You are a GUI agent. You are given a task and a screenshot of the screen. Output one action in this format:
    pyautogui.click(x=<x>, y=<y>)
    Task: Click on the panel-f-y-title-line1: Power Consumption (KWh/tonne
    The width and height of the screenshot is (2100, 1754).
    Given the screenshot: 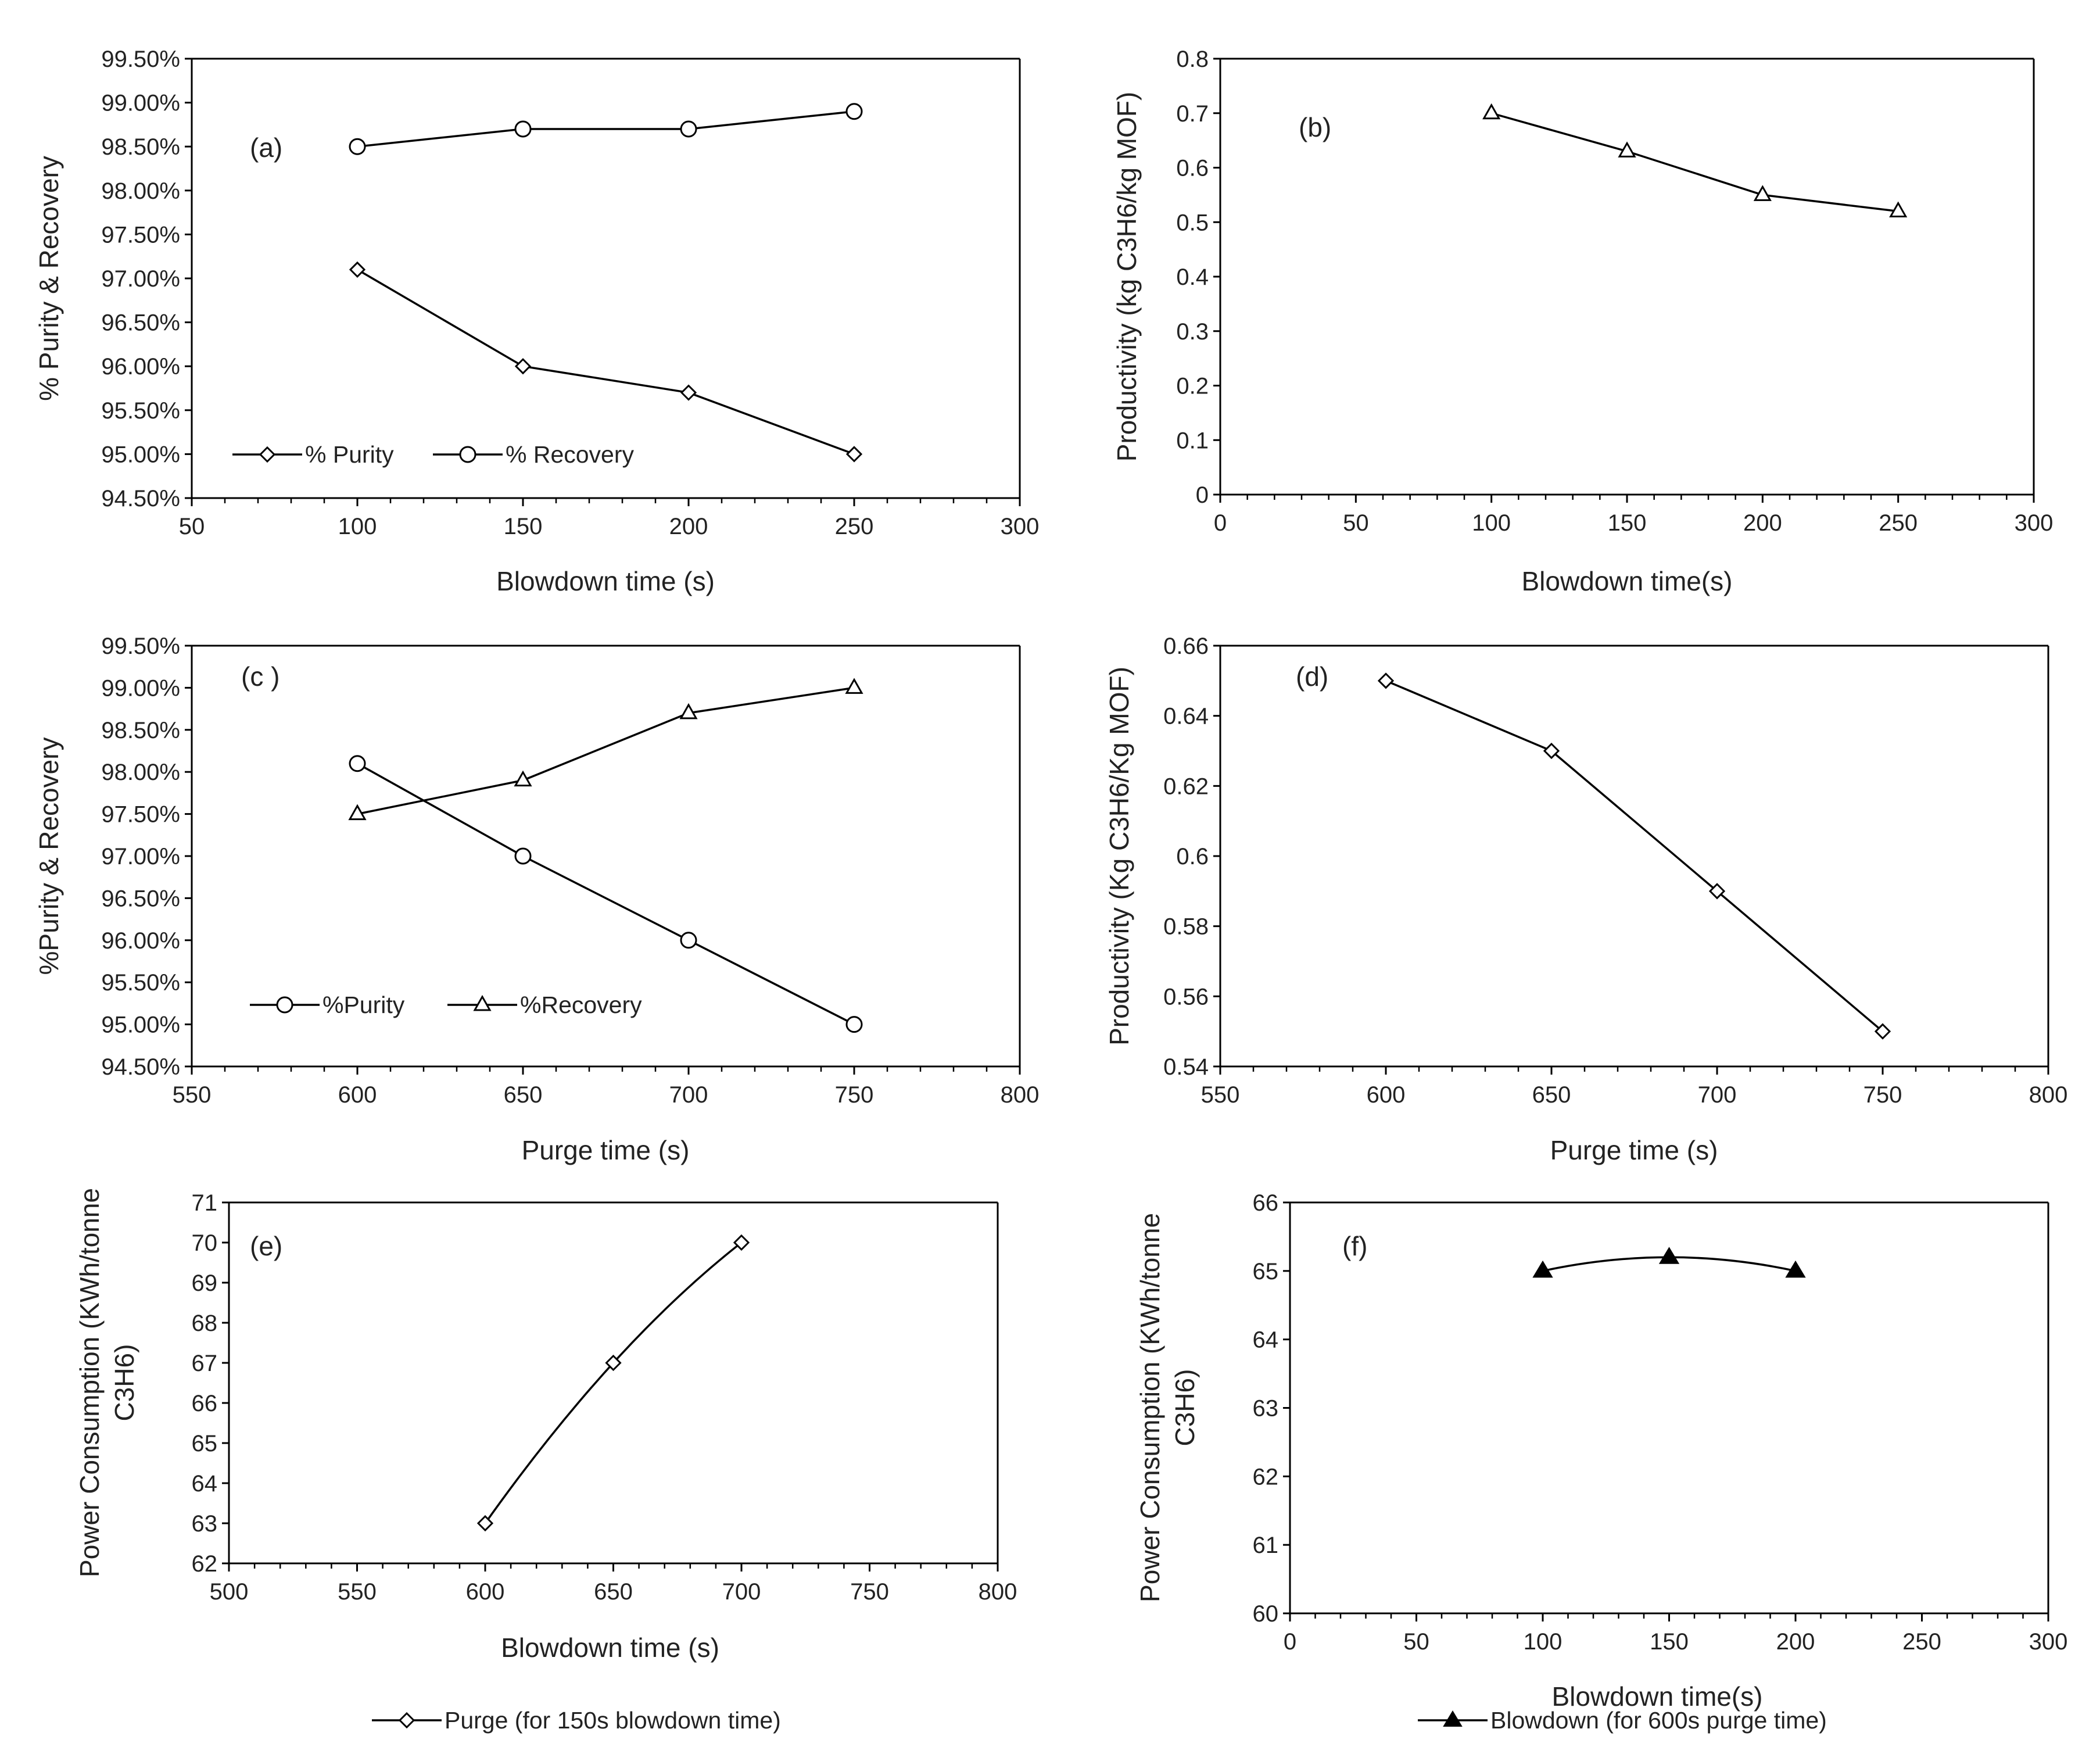 What is the action you would take?
    pyautogui.click(x=1150, y=1407)
    